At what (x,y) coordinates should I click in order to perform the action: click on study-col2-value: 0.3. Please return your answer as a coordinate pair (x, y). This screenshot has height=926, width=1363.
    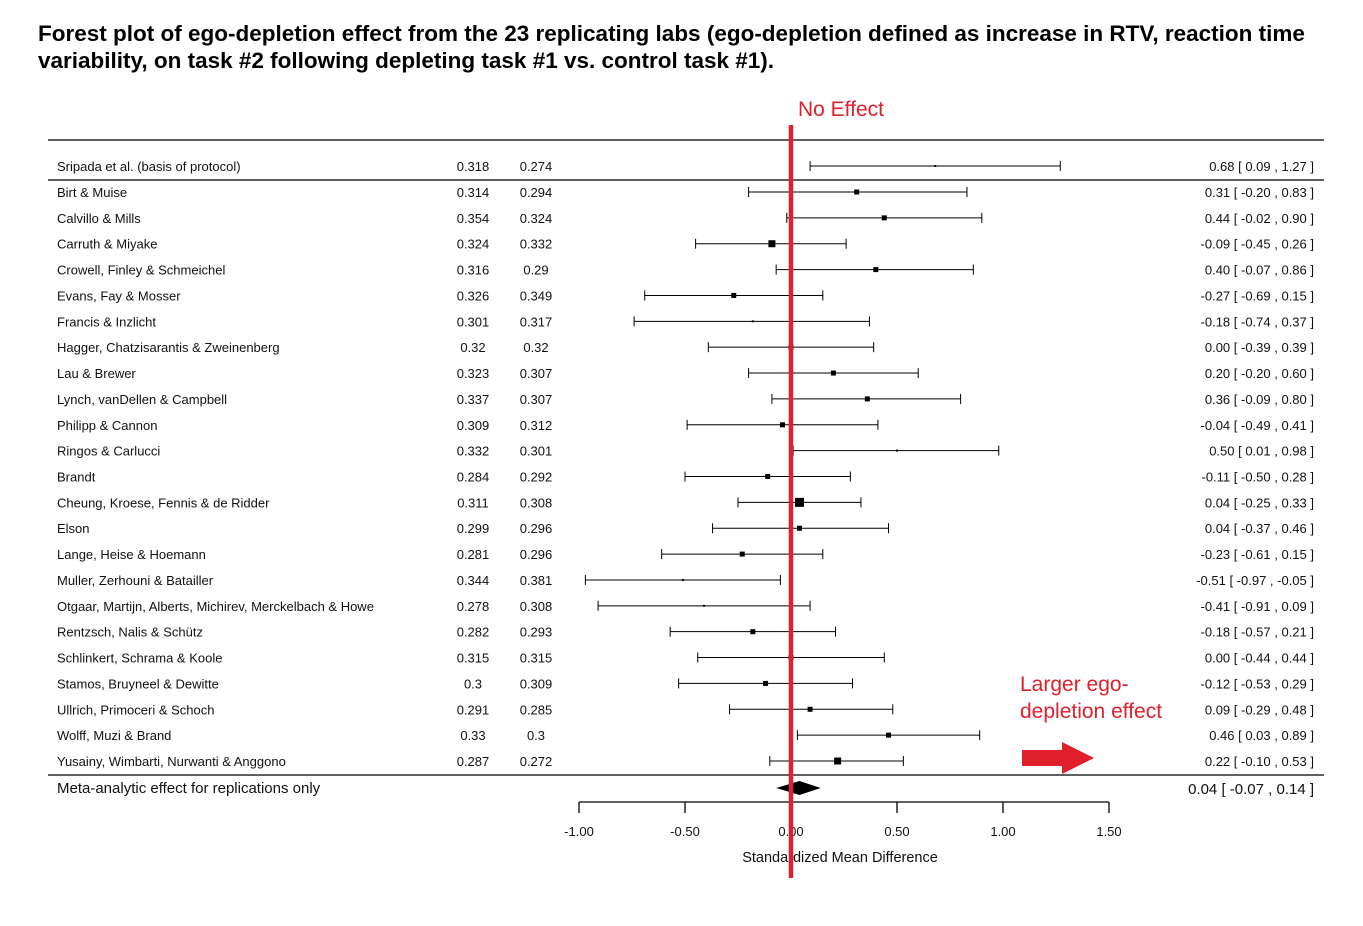
    Looking at the image, I should click on (536, 735).